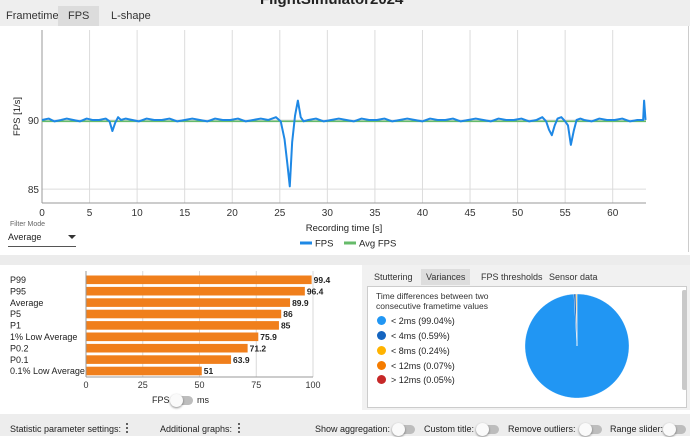  I want to click on x-axis-title: Recording time [s], so click(344, 228).